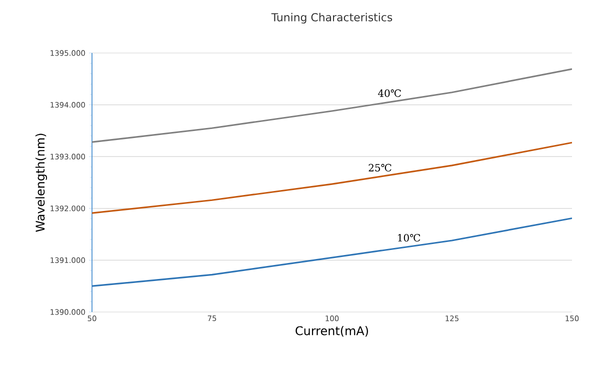 The image size is (592, 367). What do you see at coordinates (409, 238) in the screenshot?
I see `series-label: 10℃` at bounding box center [409, 238].